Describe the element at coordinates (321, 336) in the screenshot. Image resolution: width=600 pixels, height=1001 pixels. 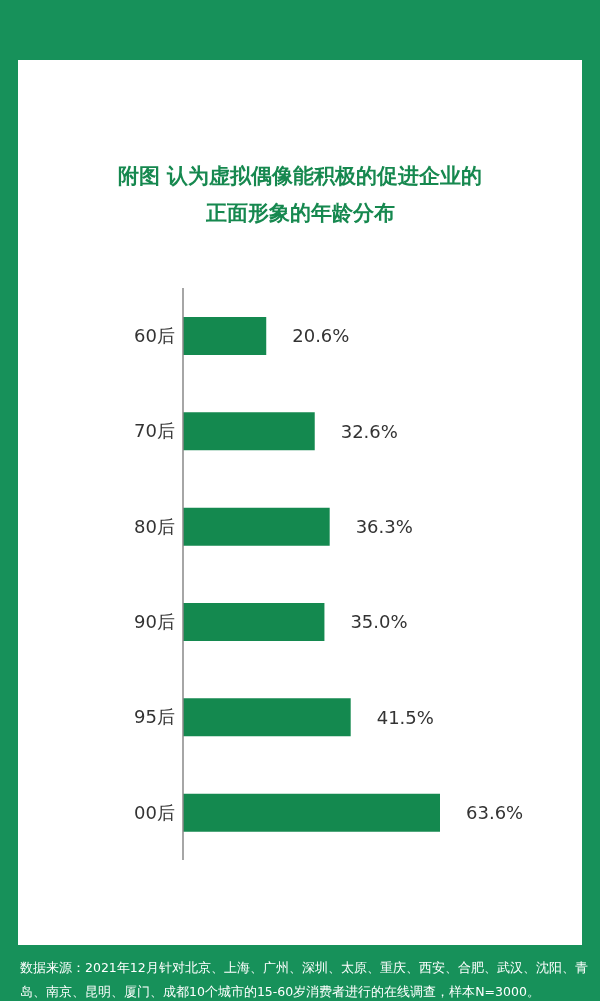
I see `data-label: 20.6%` at that location.